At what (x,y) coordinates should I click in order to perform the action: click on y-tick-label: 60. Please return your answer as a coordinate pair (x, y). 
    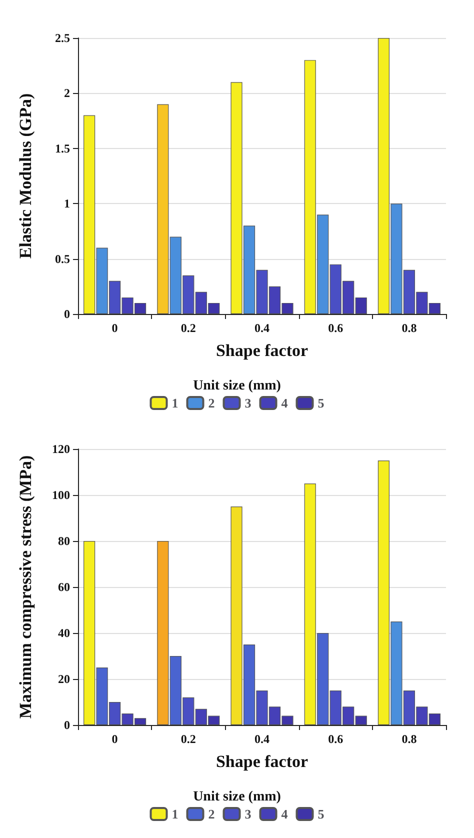
    Looking at the image, I should click on (64, 587).